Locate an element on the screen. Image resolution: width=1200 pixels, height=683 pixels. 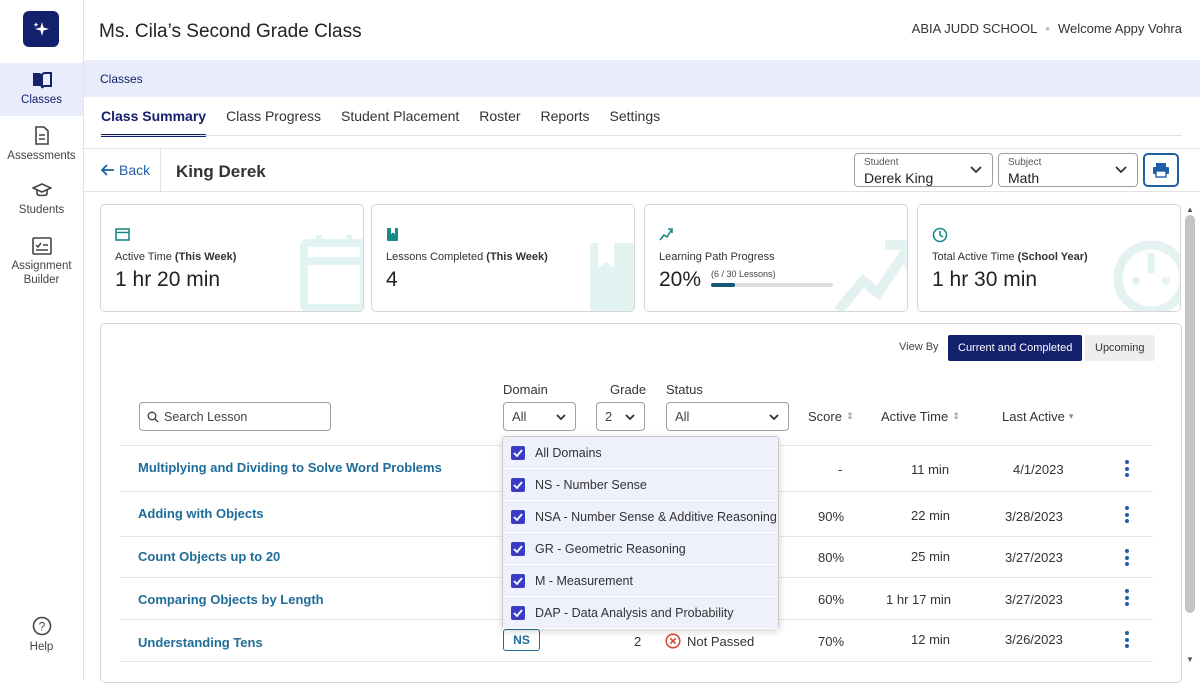
view-by-label: View By is located at coordinates (919, 347).